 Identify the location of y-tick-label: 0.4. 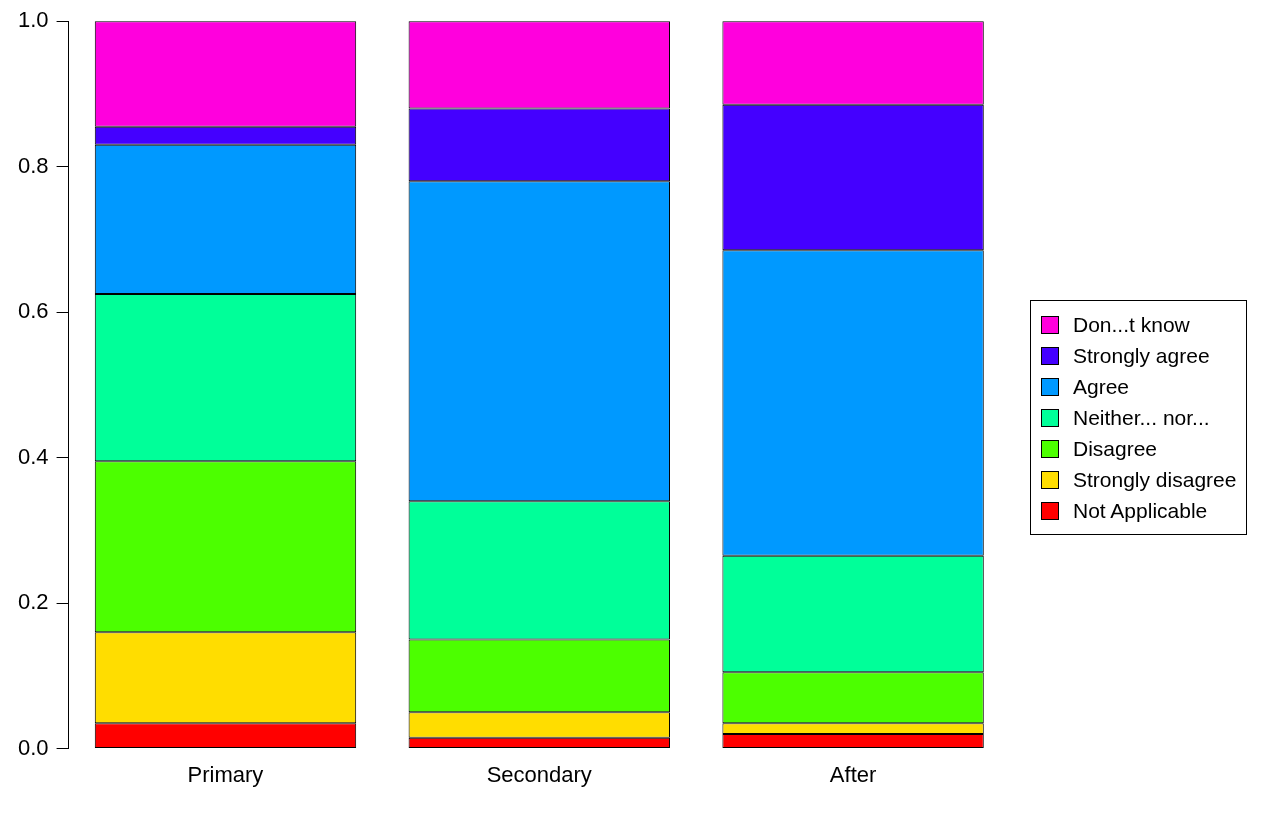
(33, 456).